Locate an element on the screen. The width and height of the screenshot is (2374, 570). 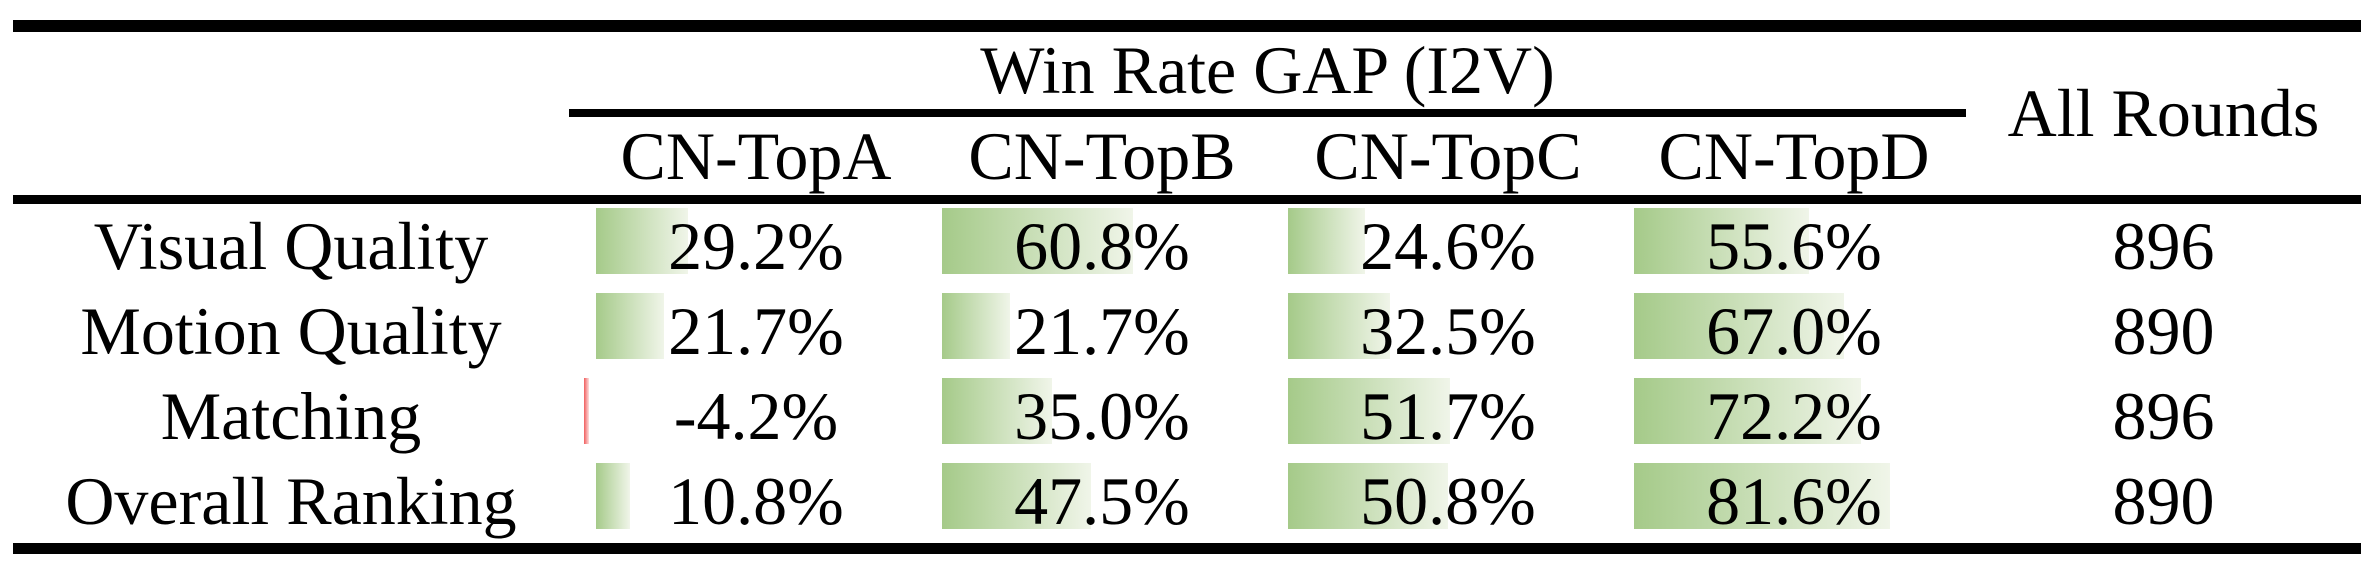
win-rate-cell: 32.5% is located at coordinates (1448, 331).